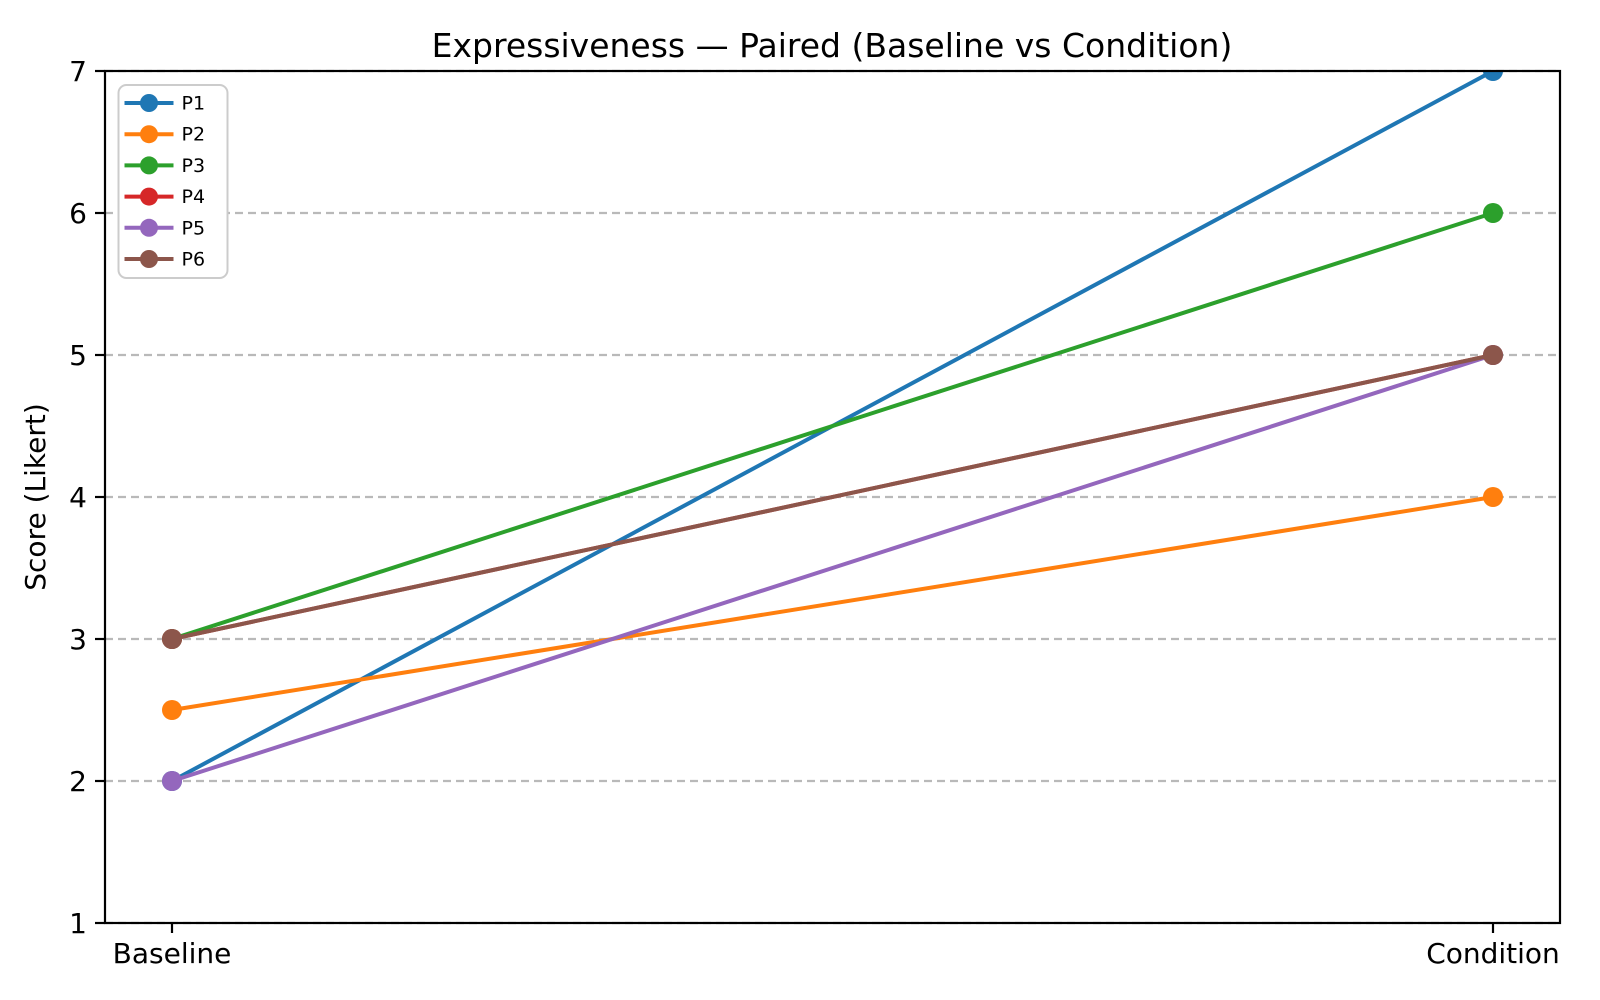  What do you see at coordinates (165, 197) in the screenshot?
I see `legend-item-p4: P4` at bounding box center [165, 197].